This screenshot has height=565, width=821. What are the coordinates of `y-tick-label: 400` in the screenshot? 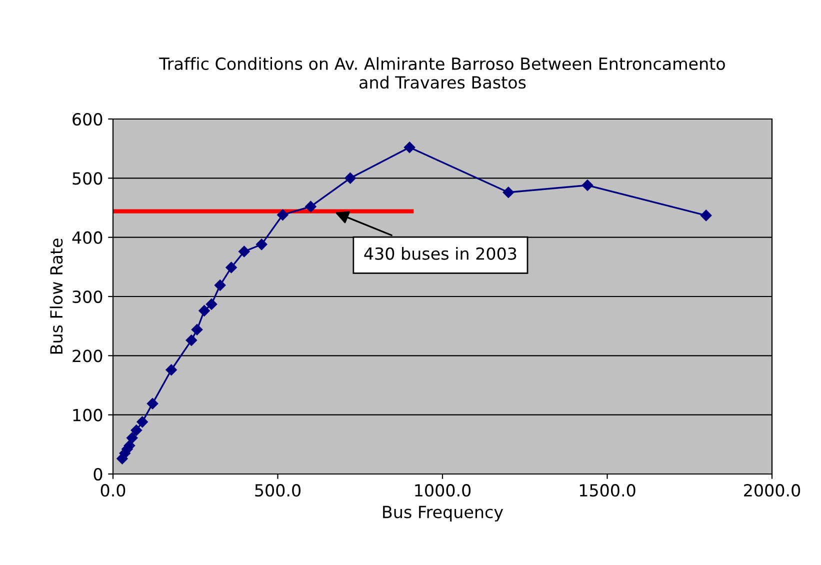 It's located at (87, 237).